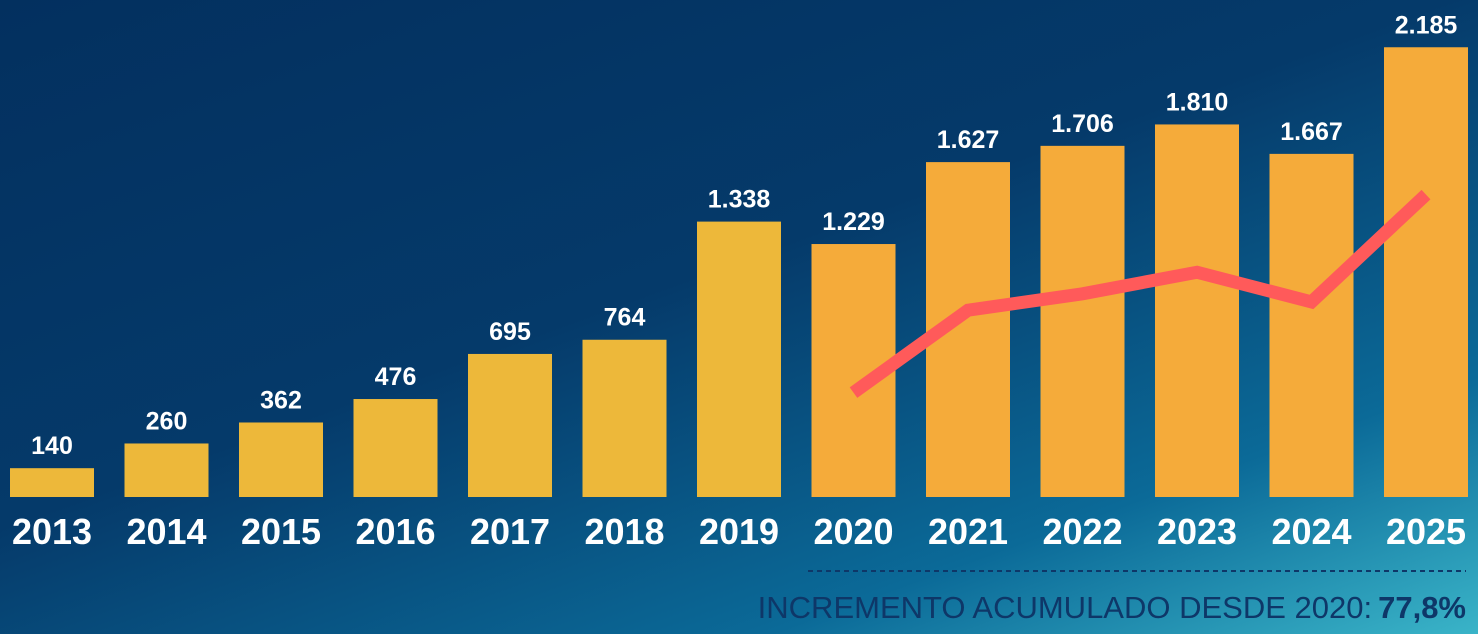 The width and height of the screenshot is (1478, 634). Describe the element at coordinates (968, 140) in the screenshot. I see `value-label: 1.627` at that location.